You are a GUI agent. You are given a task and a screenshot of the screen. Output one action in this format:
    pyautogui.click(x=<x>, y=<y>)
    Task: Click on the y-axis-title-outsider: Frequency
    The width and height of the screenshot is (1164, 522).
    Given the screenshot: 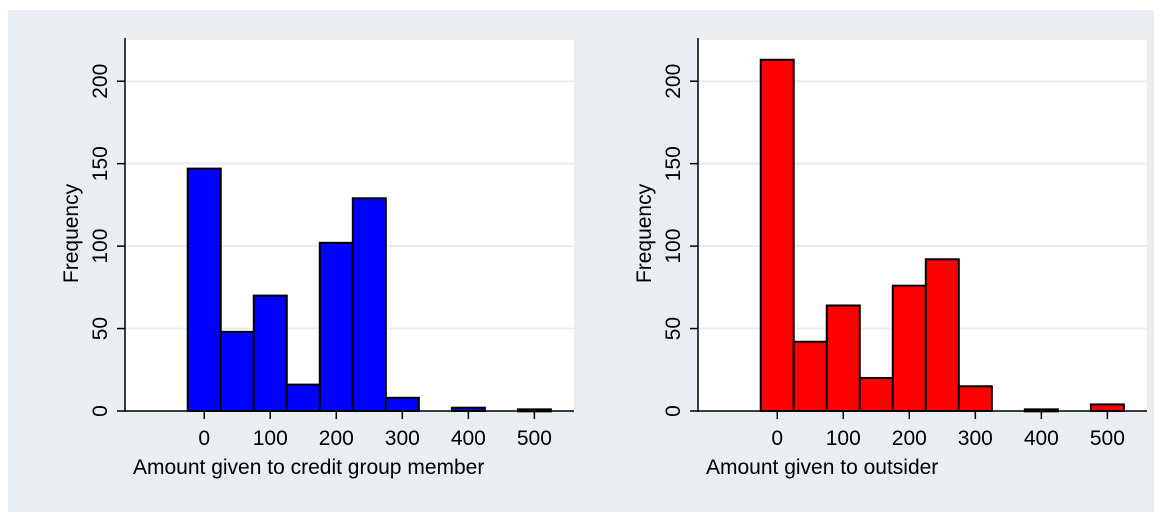 What is the action you would take?
    pyautogui.click(x=644, y=233)
    